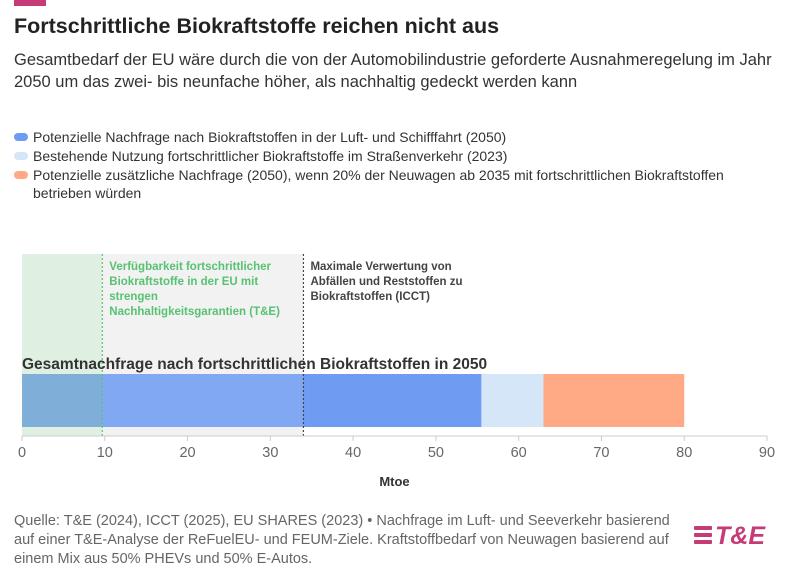 Image resolution: width=794 pixels, height=582 pixels. I want to click on te-logo: T&E, so click(729, 536).